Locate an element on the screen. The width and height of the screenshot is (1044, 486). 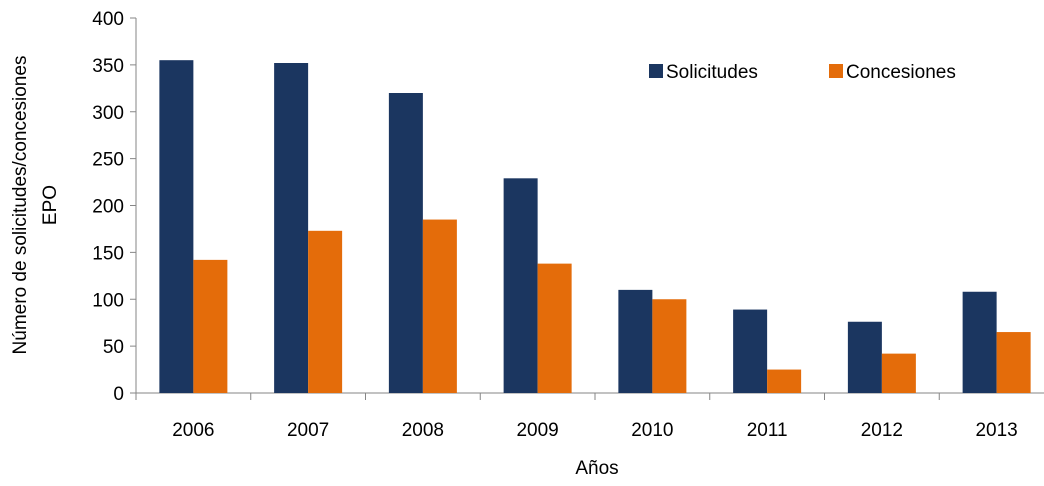
legend-swatch-solicitudes is located at coordinates (656, 71).